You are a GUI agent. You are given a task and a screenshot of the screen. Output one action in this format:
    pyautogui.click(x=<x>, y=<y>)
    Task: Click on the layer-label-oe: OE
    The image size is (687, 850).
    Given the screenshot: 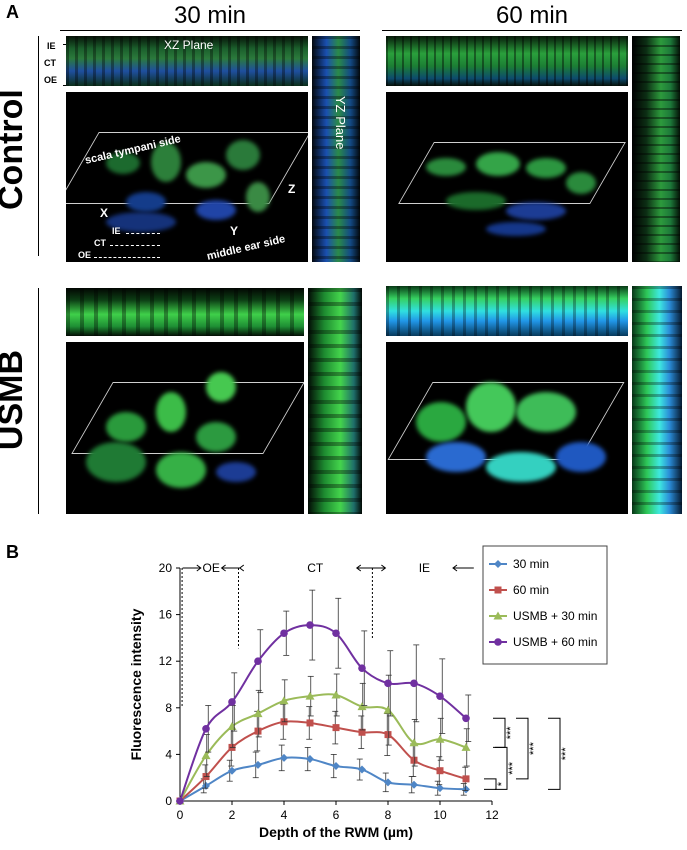 What is the action you would take?
    pyautogui.click(x=51, y=80)
    